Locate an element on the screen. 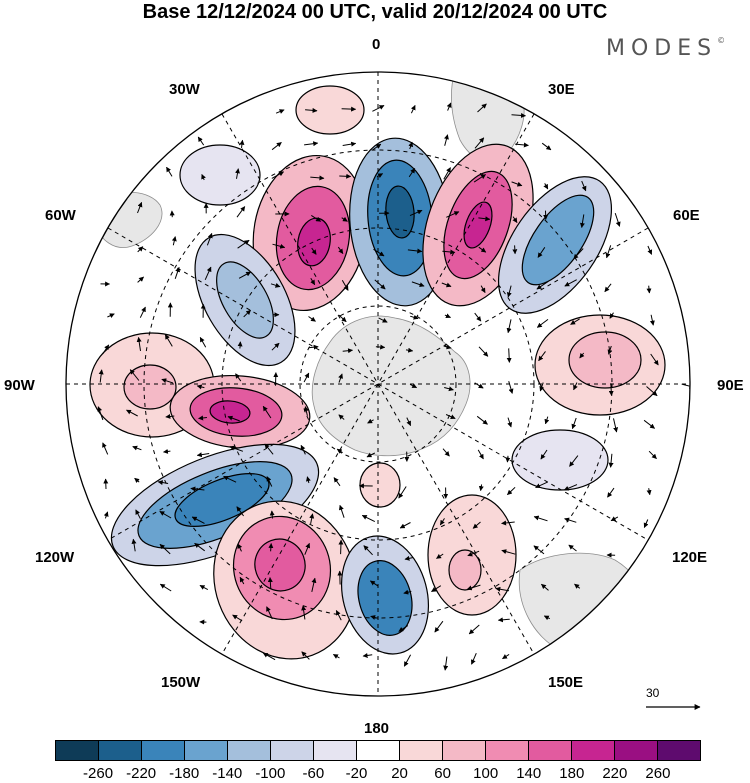  lon-label-60e: 60E is located at coordinates (686, 215).